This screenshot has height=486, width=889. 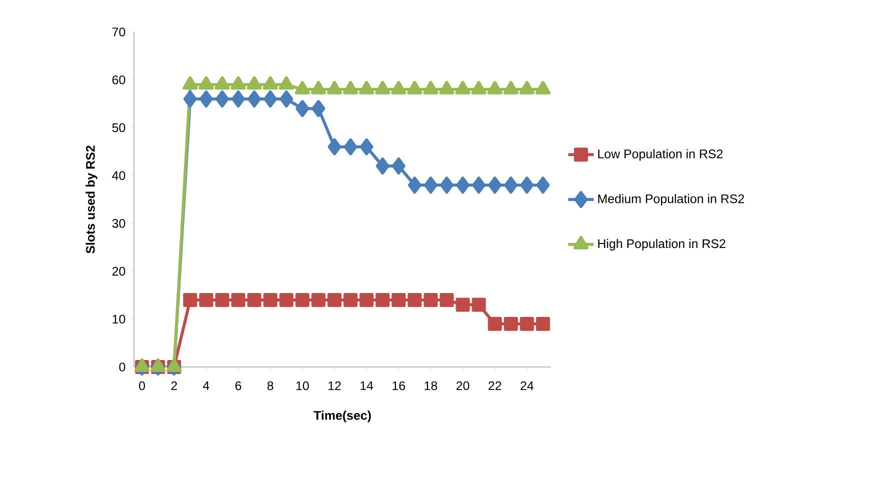 I want to click on x-tick-label: 20, so click(x=463, y=385).